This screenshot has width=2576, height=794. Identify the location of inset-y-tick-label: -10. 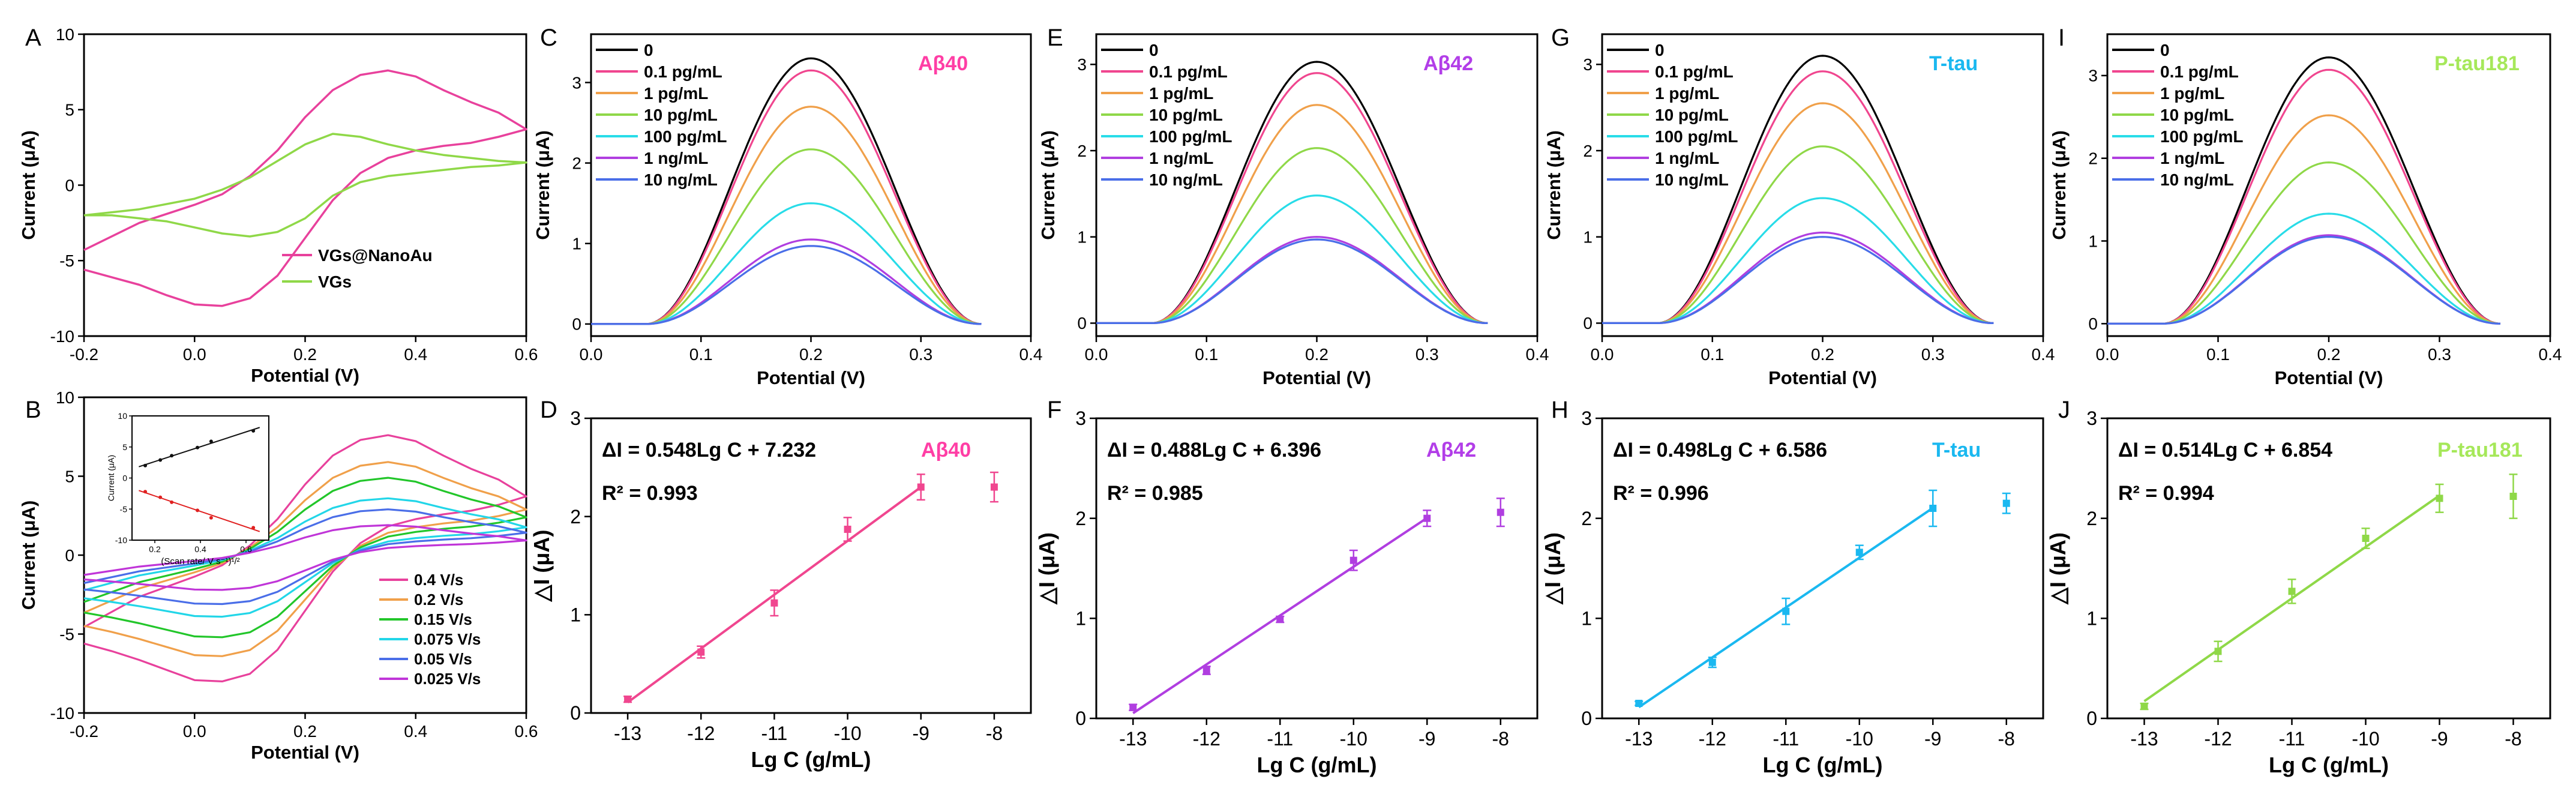
(121, 540).